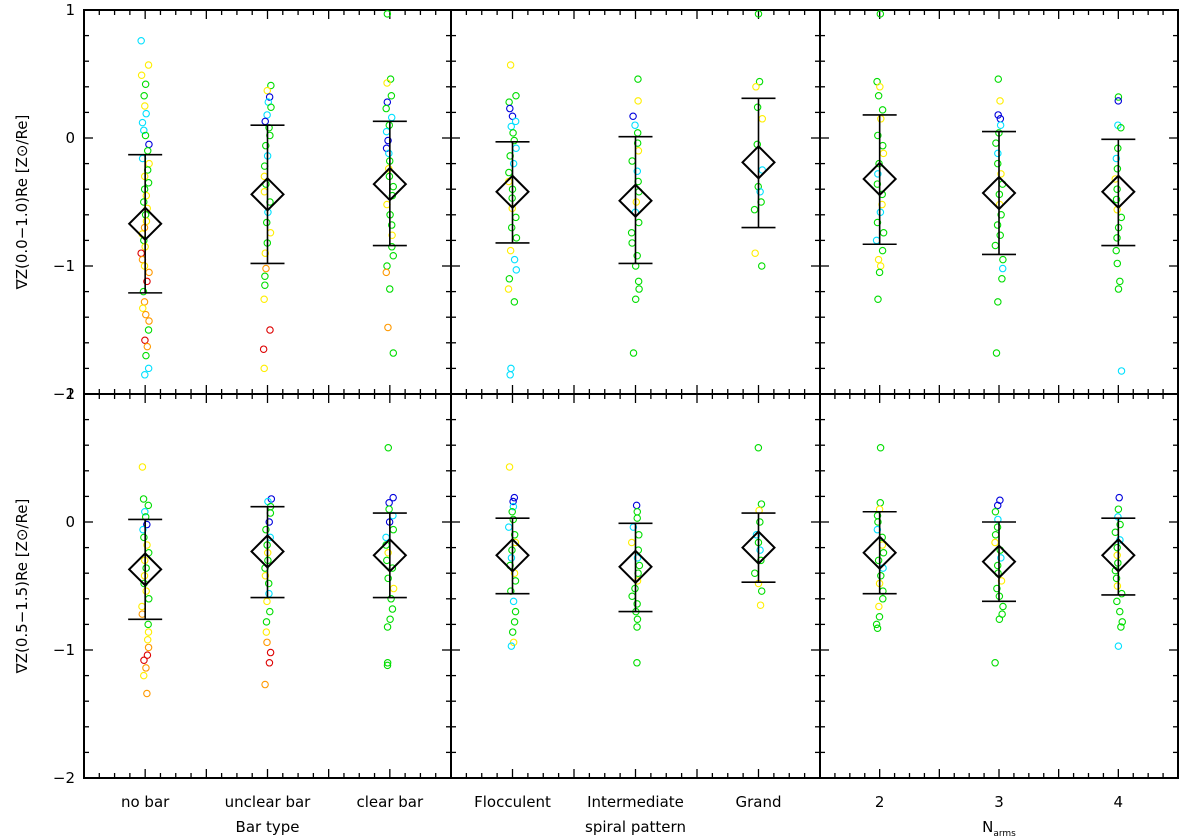 This screenshot has height=838, width=1184. I want to click on panel-r0-c0, so click(267, 202).